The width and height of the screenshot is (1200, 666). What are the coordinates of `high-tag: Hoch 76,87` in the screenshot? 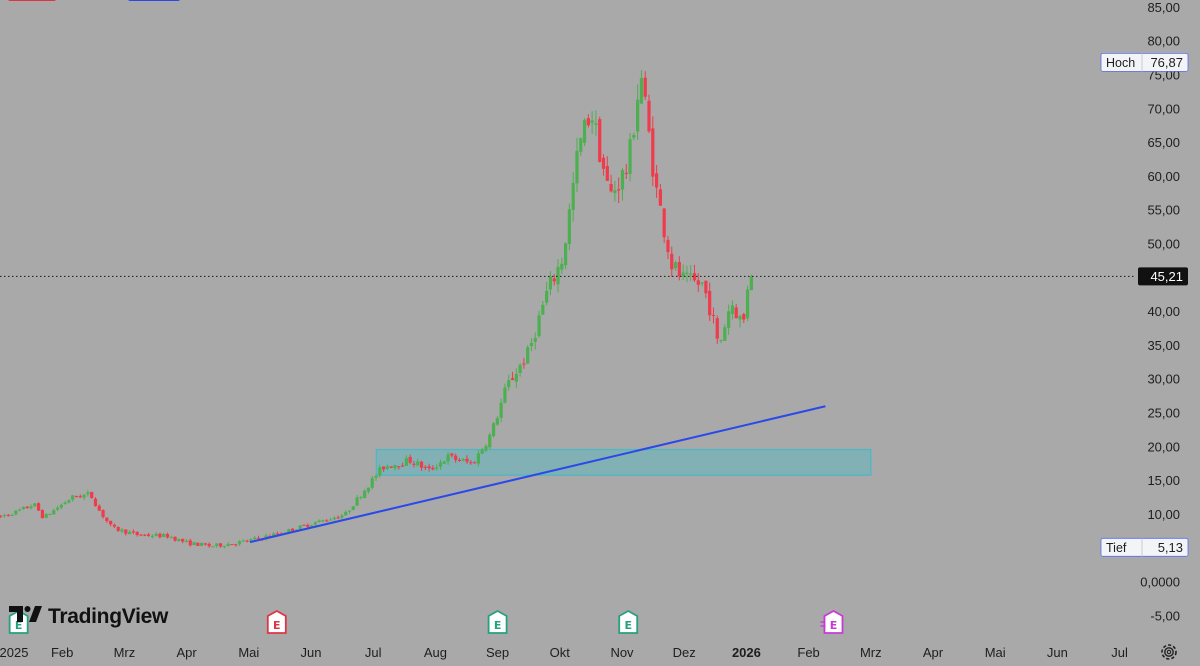 It's located at (1144, 62).